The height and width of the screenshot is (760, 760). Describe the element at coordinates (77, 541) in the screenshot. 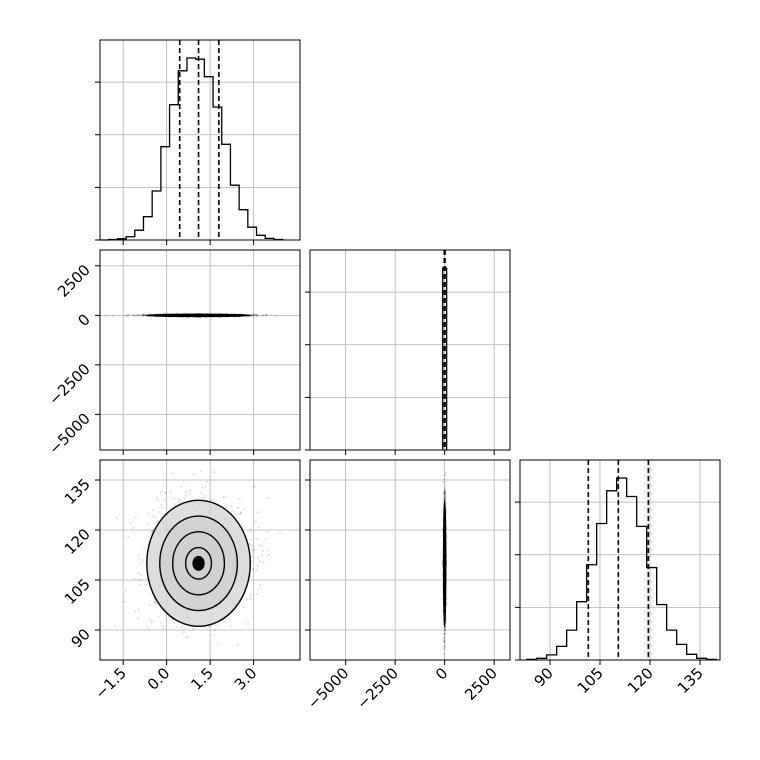

I see `y-tick-label: 120` at that location.